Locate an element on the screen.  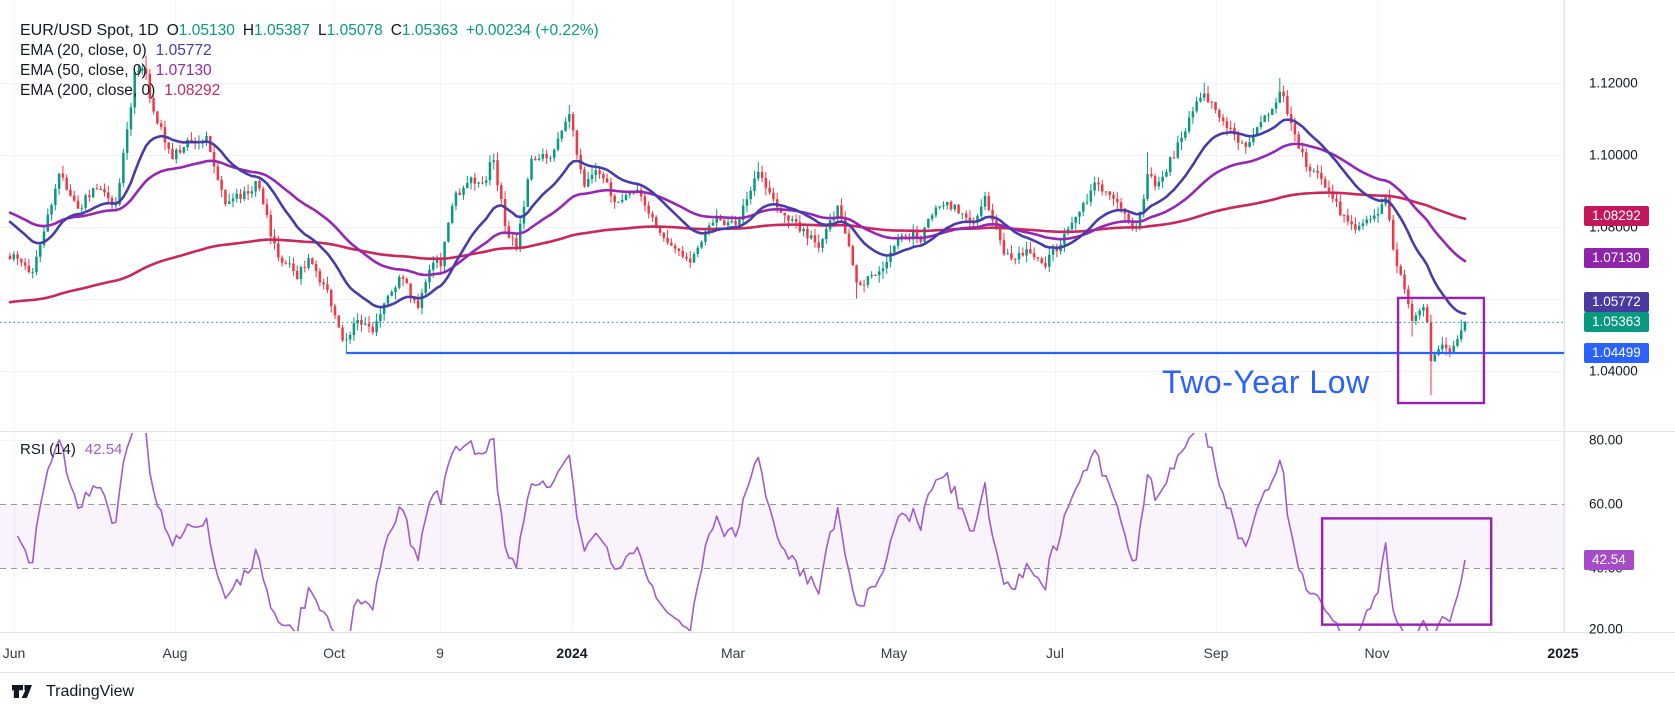
time-axis-label: May is located at coordinates (894, 653).